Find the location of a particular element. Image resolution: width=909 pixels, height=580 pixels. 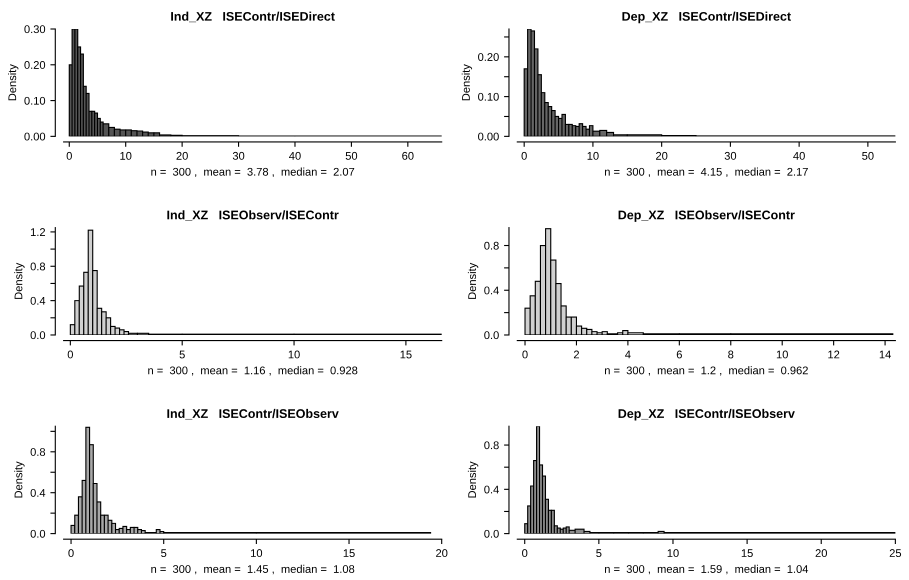

x-tick-label: 4 is located at coordinates (628, 354).